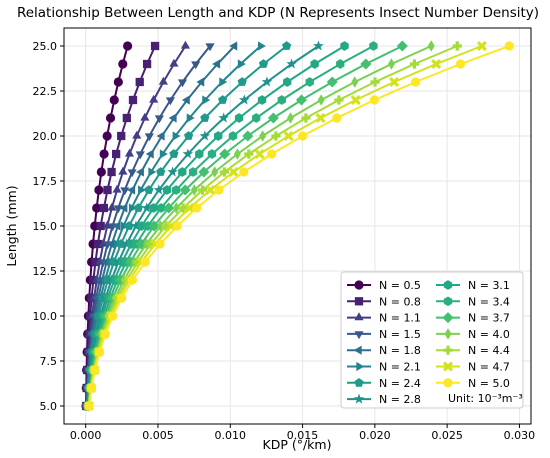 The image size is (550, 458). I want to click on x-tick-label: 0.025, so click(447, 435).